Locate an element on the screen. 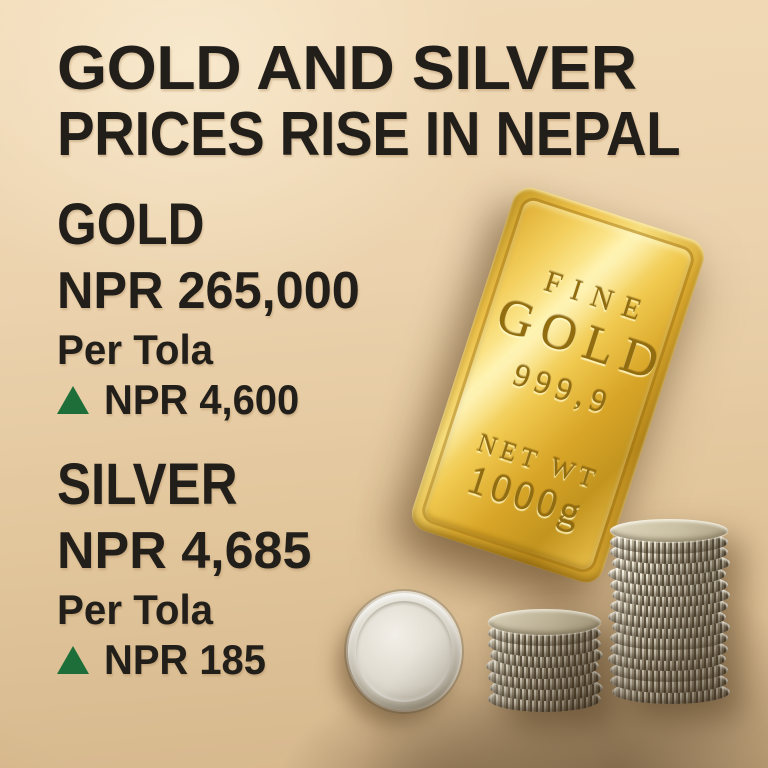  silver-price-section: SILVER NPR 4,685 Per Tola NPR 185 is located at coordinates (184, 567).